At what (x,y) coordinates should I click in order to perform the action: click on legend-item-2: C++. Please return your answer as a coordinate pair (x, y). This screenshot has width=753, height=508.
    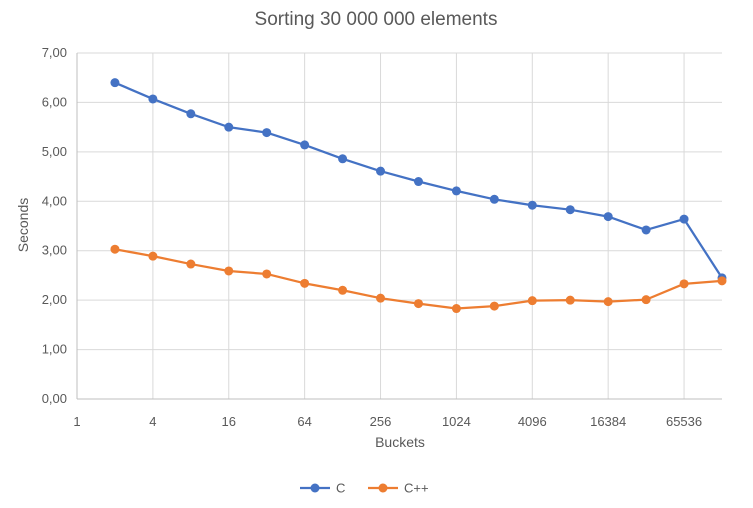
    Looking at the image, I should click on (398, 488).